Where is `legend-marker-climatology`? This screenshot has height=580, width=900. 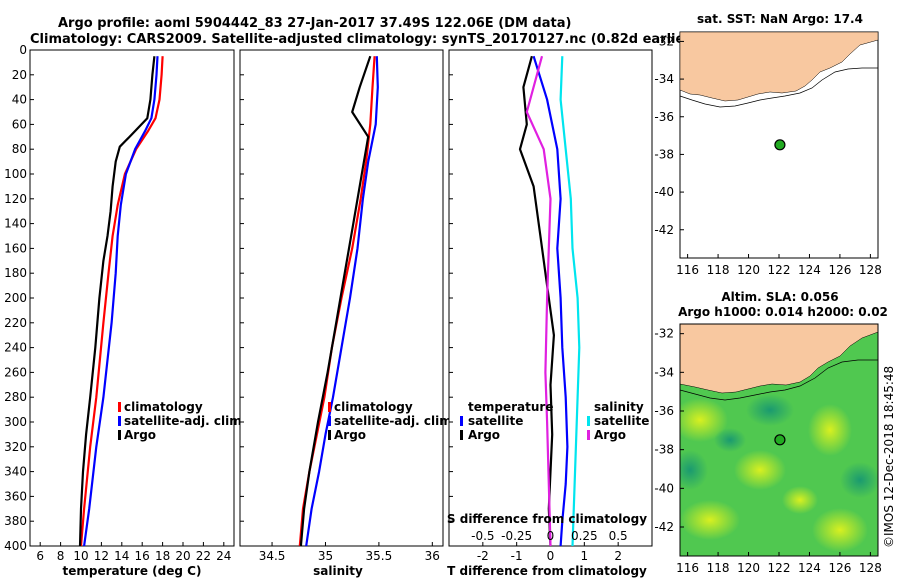 legend-marker-climatology is located at coordinates (119, 407).